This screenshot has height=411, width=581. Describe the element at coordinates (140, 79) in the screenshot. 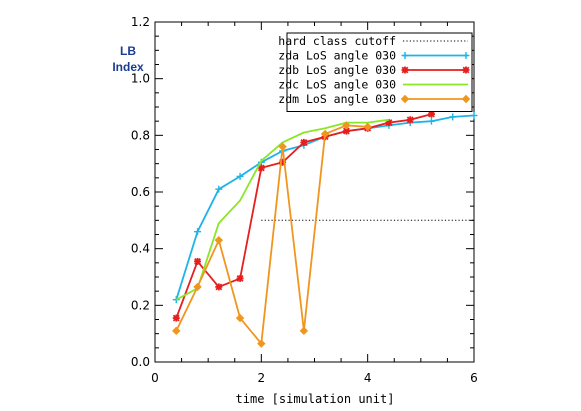

I see `y-tick-label: 1.0` at that location.